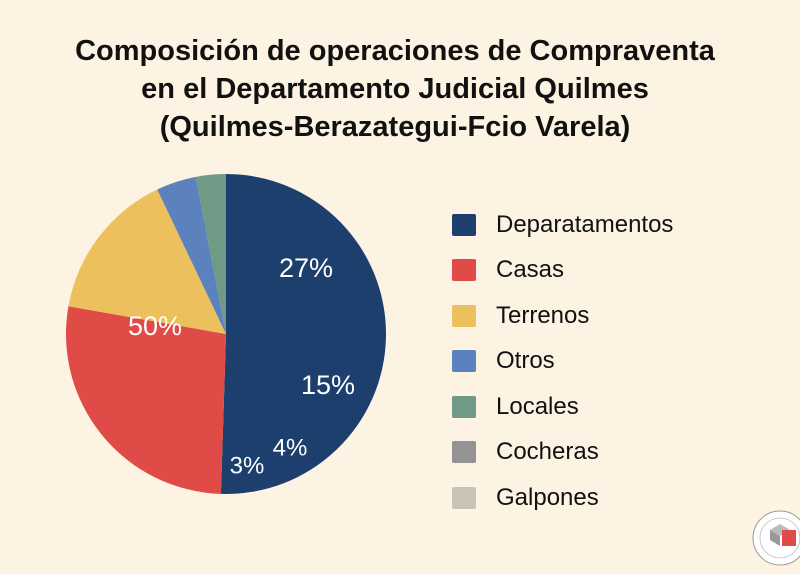 The image size is (800, 574). I want to click on legend-item: Galpones, so click(562, 498).